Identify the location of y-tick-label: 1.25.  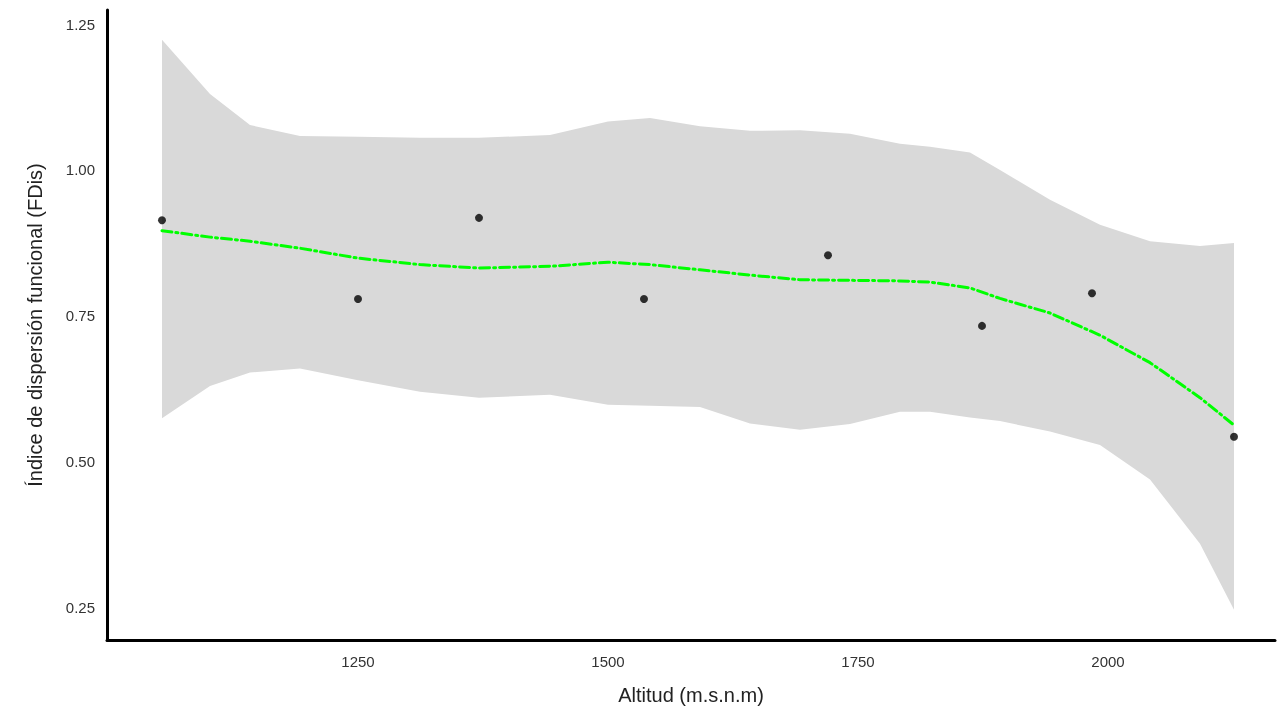
(80, 24).